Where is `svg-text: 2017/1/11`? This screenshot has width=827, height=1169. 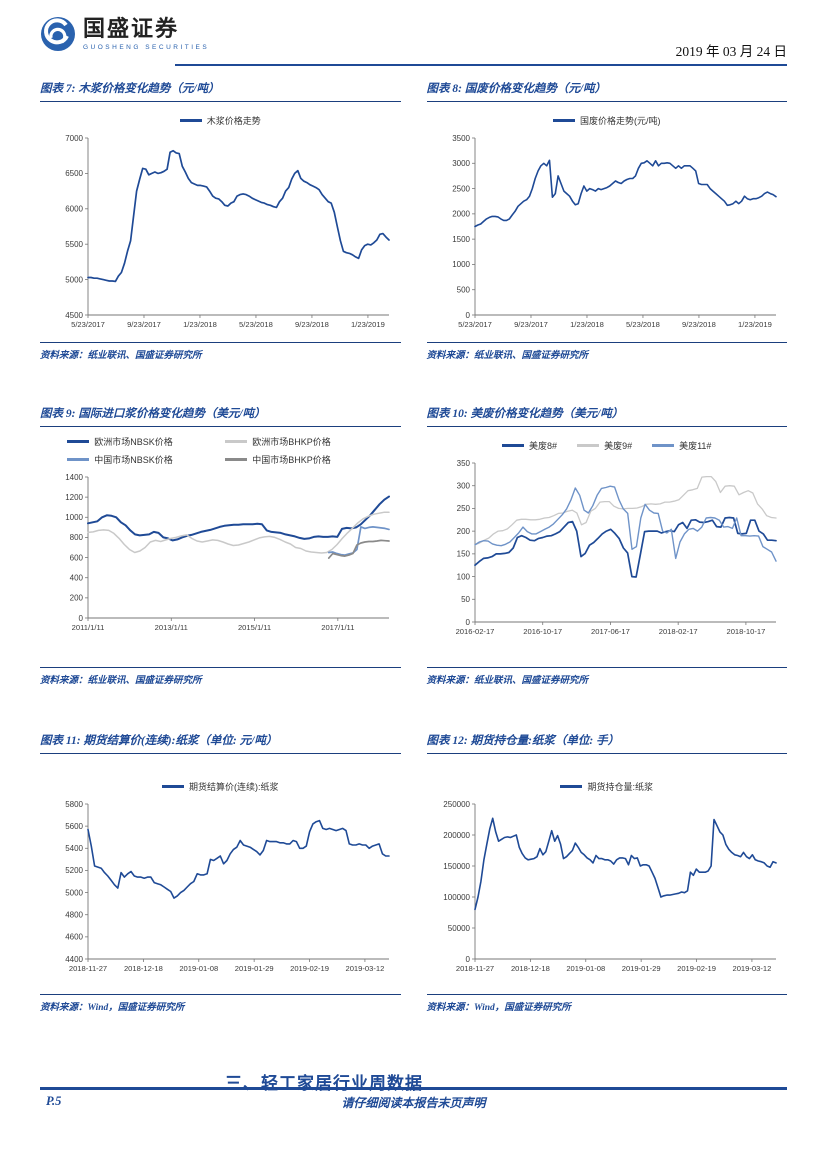
svg-text: 2017/1/11 is located at coordinates (337, 627).